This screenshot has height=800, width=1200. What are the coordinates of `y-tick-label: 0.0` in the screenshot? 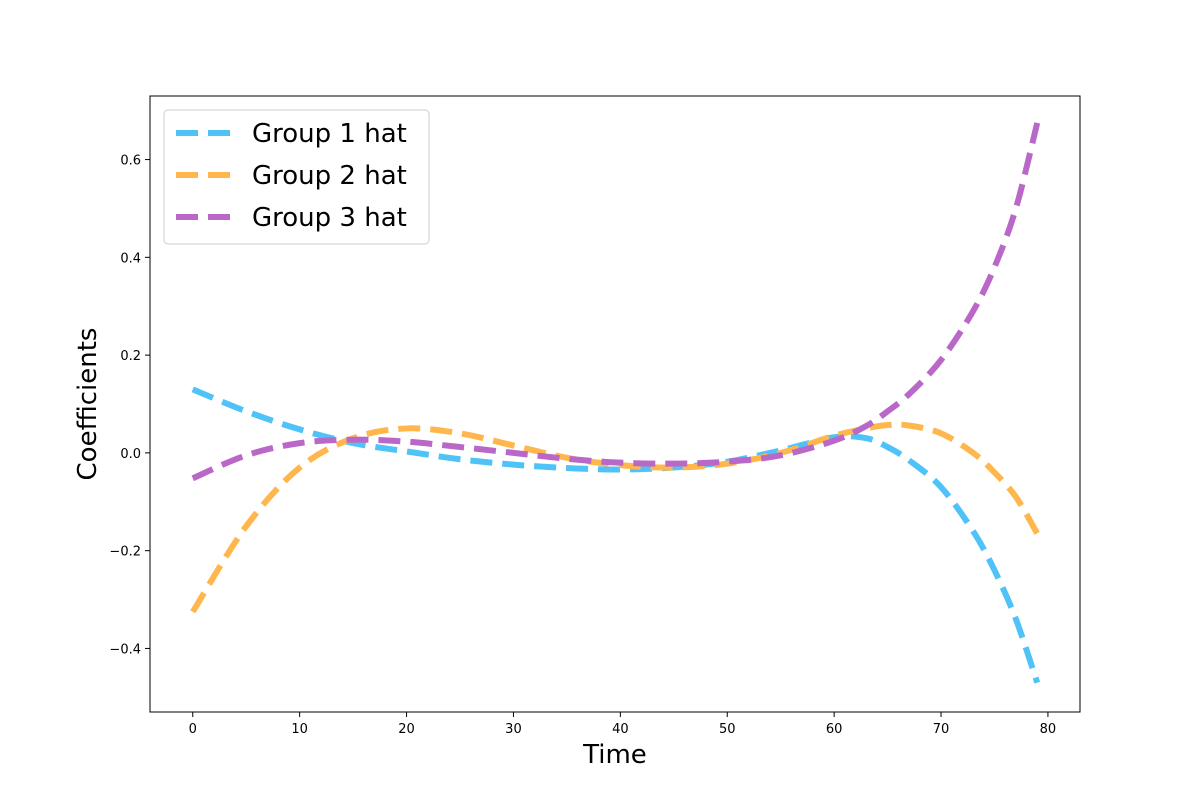 It's located at (130, 454).